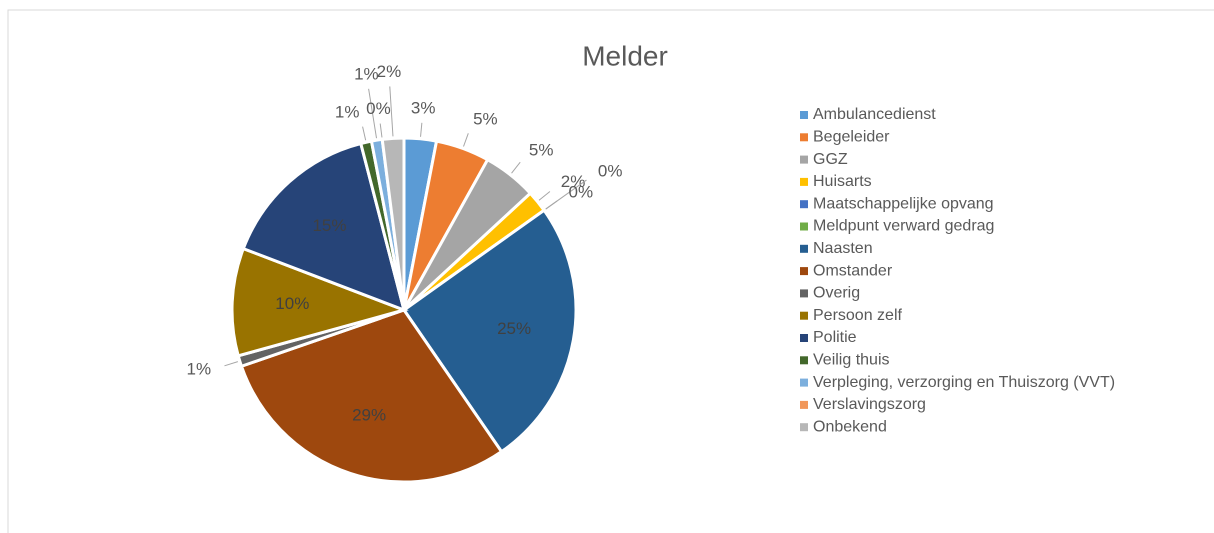  What do you see at coordinates (903, 203) in the screenshot?
I see `legend-label: Maatschappelijke opvang` at bounding box center [903, 203].